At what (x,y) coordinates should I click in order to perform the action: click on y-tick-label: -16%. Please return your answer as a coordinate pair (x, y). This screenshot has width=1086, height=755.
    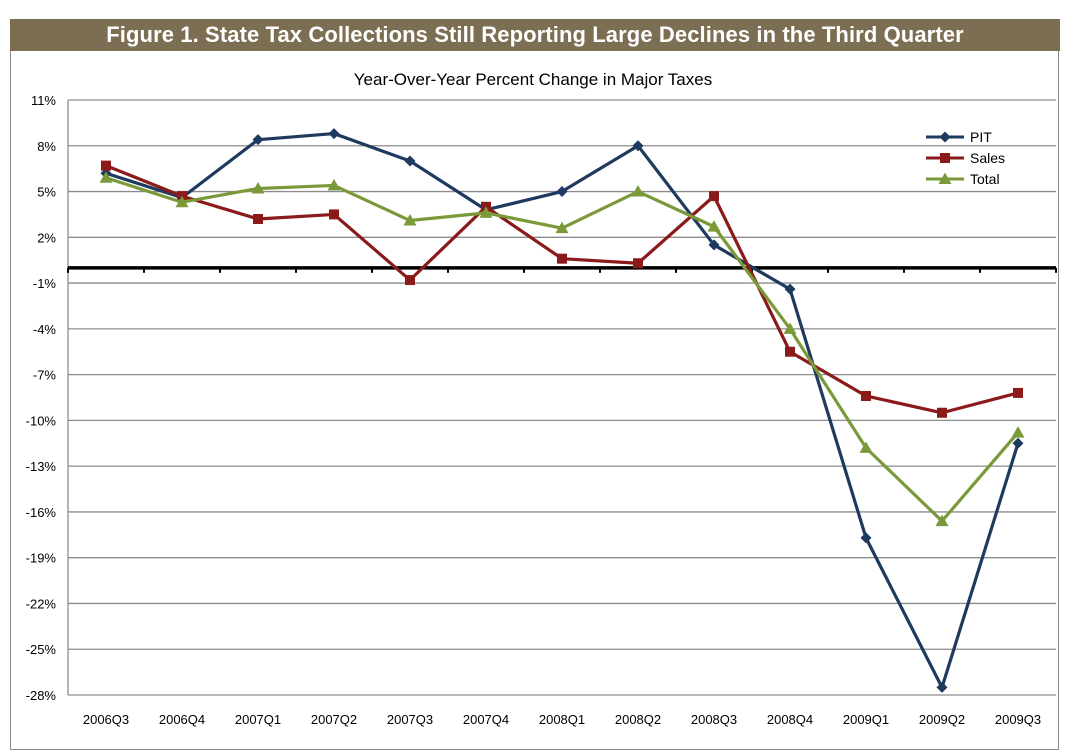
    Looking at the image, I should click on (41, 512).